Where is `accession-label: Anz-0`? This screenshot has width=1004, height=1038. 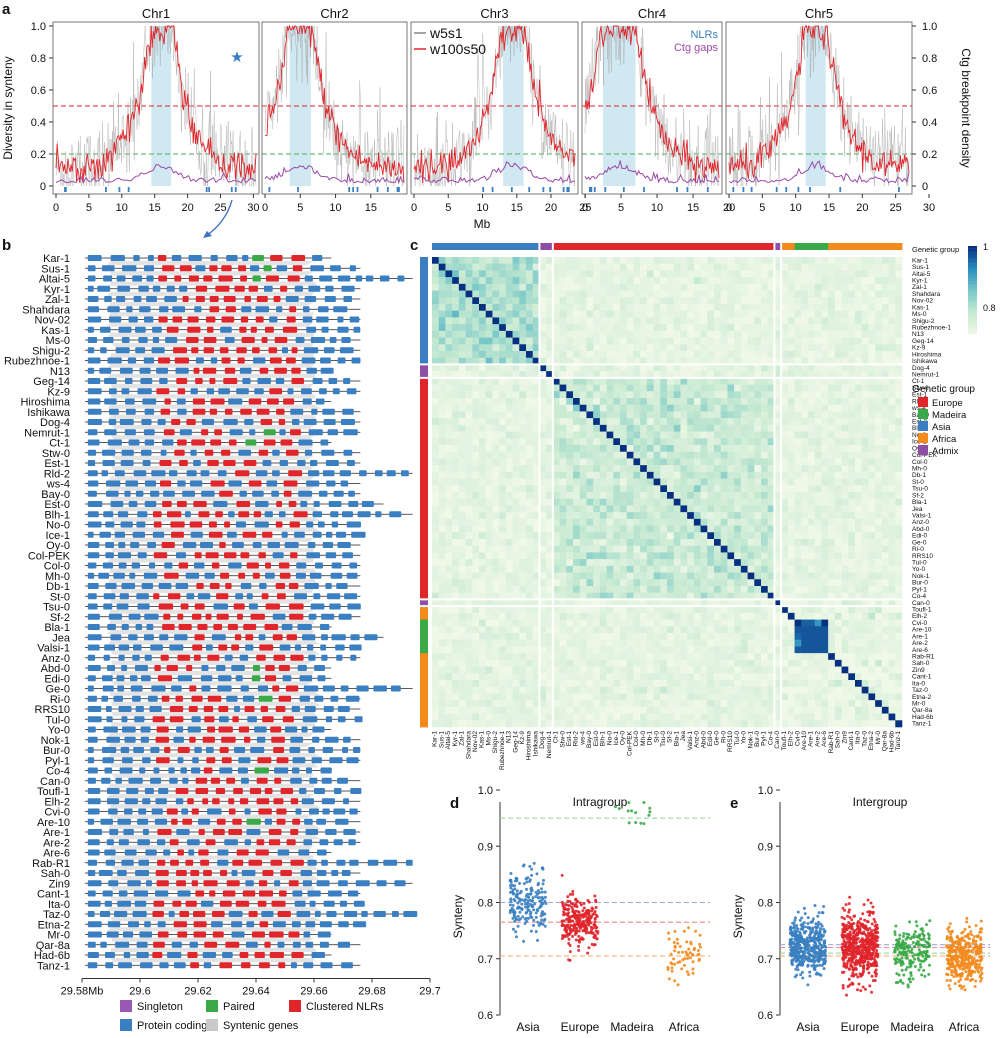 accession-label: Anz-0 is located at coordinates (55, 659).